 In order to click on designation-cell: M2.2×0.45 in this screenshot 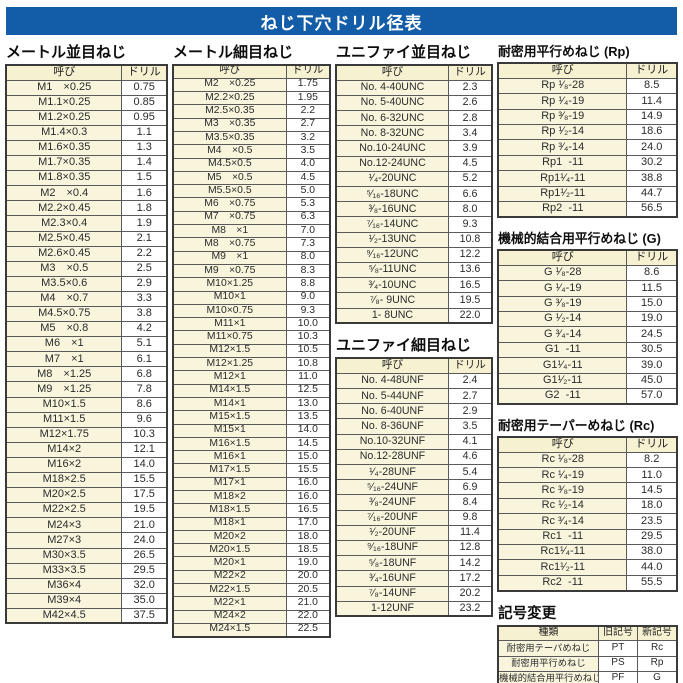, I will do `click(64, 208)`.